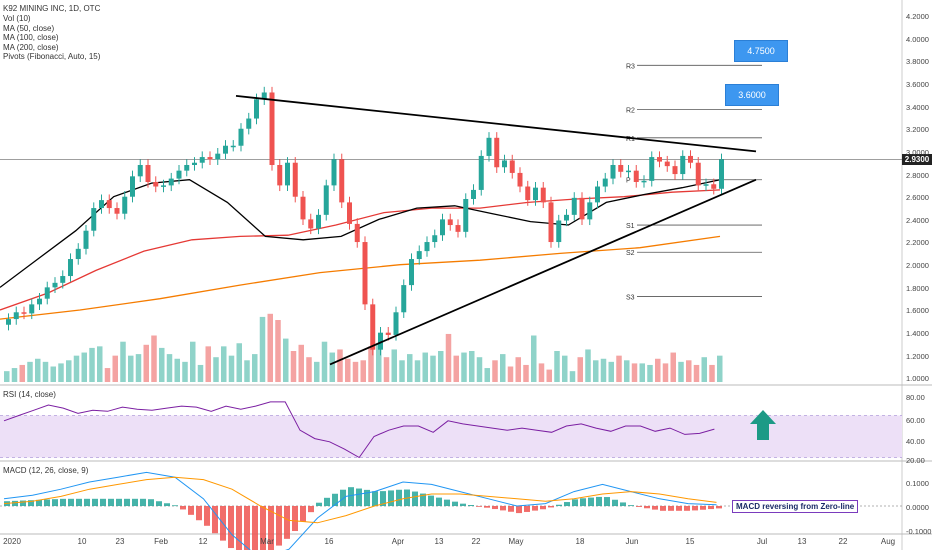 The width and height of the screenshot is (932, 550). Describe the element at coordinates (917, 265) in the screenshot. I see `price-tick: 2.0000` at that location.